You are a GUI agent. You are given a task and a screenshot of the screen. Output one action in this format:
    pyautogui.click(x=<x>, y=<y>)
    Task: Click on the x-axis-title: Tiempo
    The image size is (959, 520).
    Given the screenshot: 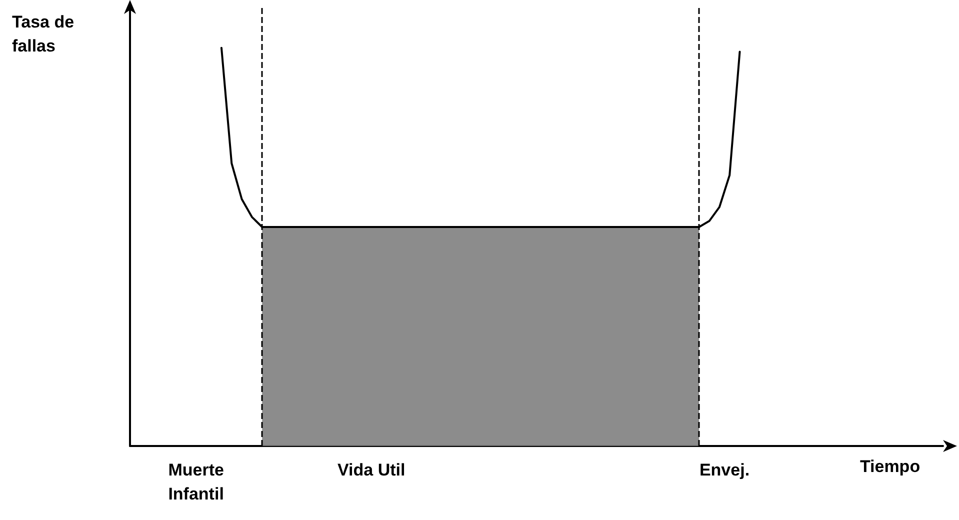 What is the action you would take?
    pyautogui.click(x=890, y=466)
    